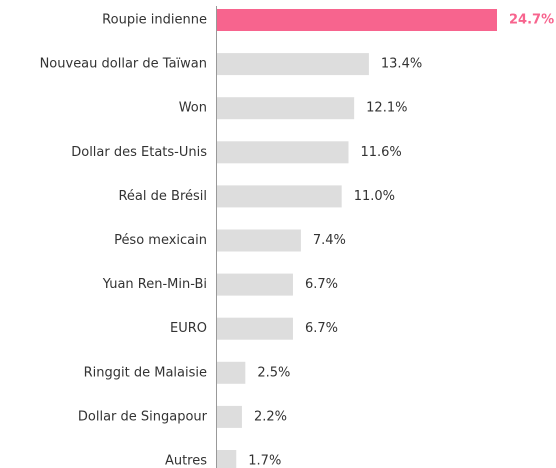 The image size is (556, 468). What do you see at coordinates (380, 152) in the screenshot?
I see `value-label: 11.6%` at bounding box center [380, 152].